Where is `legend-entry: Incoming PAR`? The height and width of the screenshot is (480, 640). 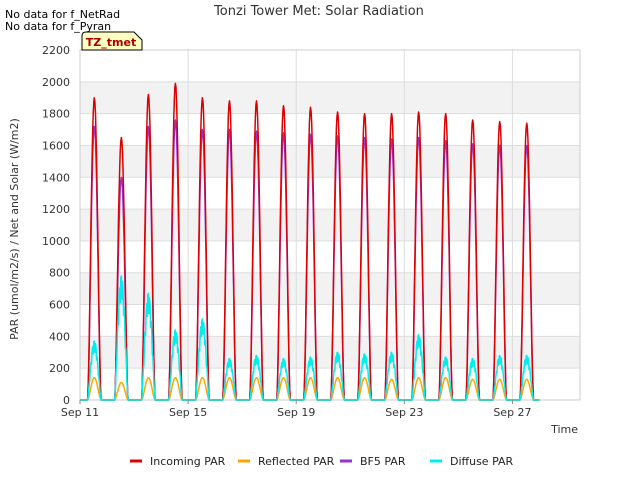
legend-entry: Incoming PAR is located at coordinates (178, 461).